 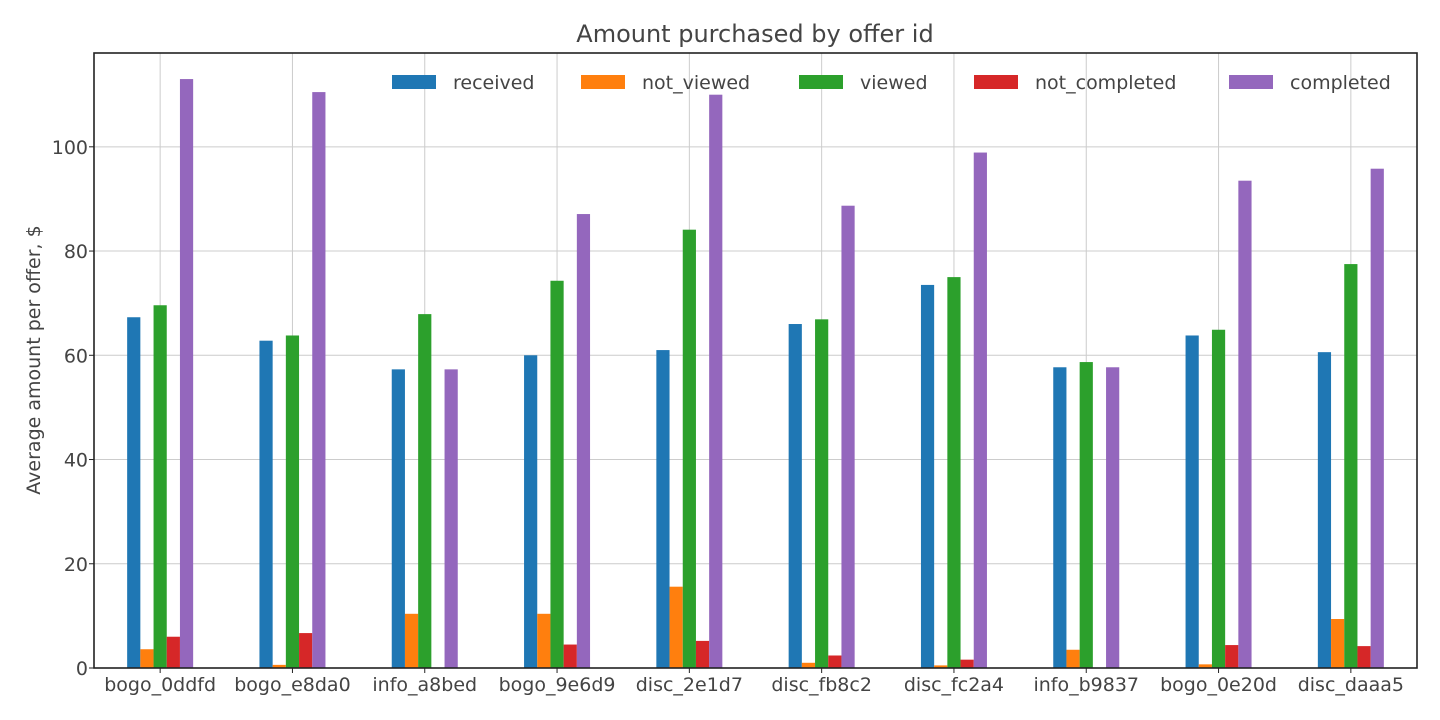 What do you see at coordinates (754, 34) in the screenshot?
I see `chart-title: Amount purchased by offer id` at bounding box center [754, 34].